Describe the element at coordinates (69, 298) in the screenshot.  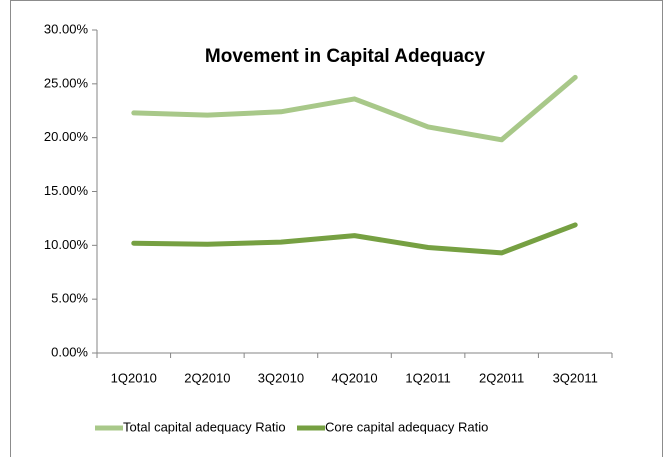
I see `y-tick-label: 5.00%` at that location.